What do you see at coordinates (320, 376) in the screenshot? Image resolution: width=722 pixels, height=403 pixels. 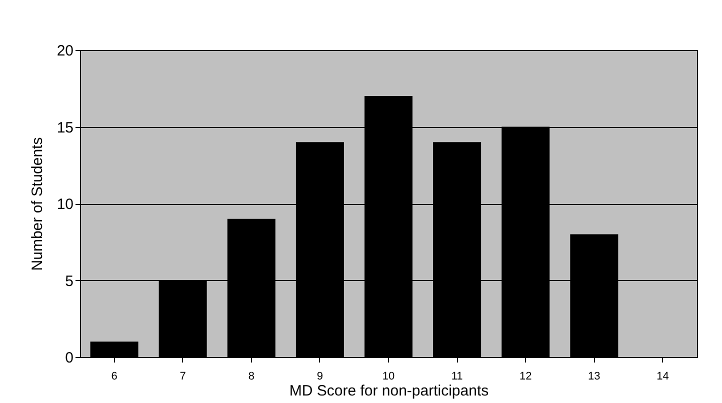 I see `x-tick-label: 9` at bounding box center [320, 376].